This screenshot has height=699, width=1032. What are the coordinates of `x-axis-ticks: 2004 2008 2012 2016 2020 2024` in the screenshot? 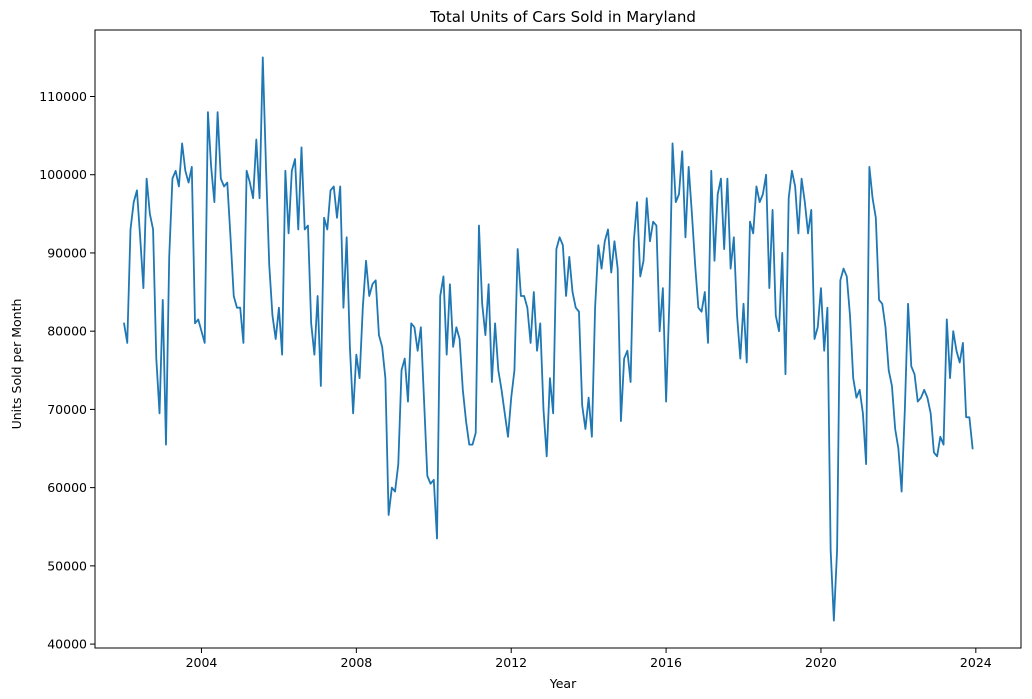 It's located at (589, 659).